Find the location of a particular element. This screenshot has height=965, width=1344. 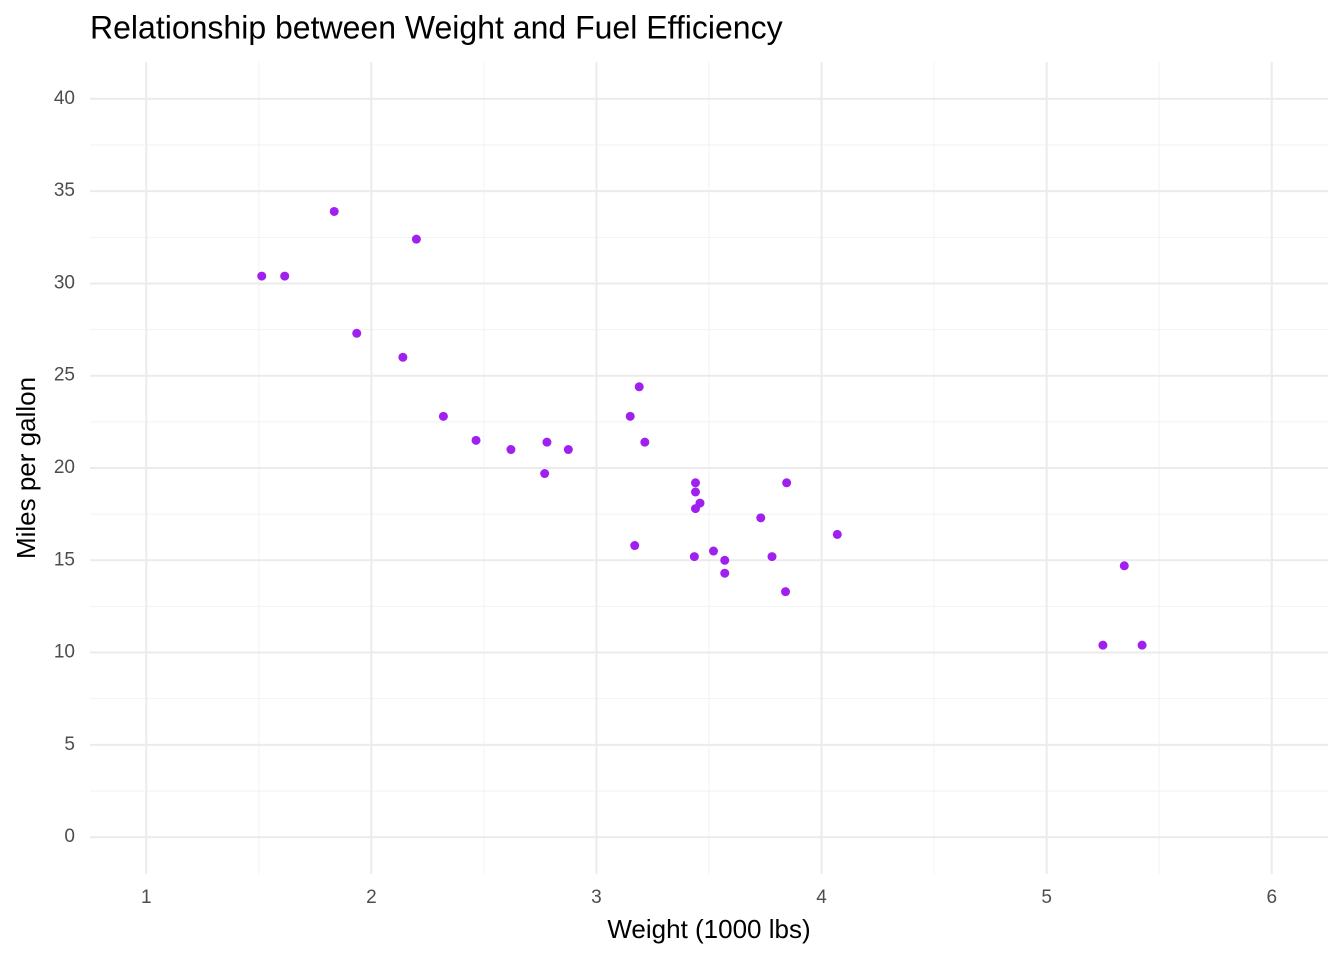

x-tick-label: 6 is located at coordinates (1271, 897).